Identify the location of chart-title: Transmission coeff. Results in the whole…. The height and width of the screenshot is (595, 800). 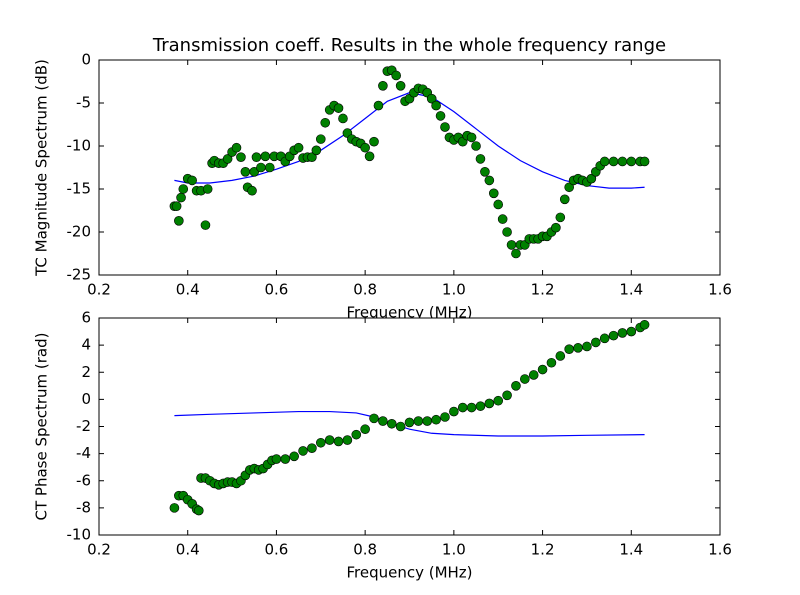
(409, 45).